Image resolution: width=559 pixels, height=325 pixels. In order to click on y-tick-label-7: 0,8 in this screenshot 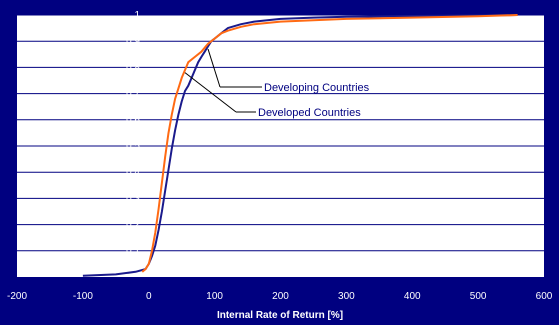, I will do `click(133, 67)`.